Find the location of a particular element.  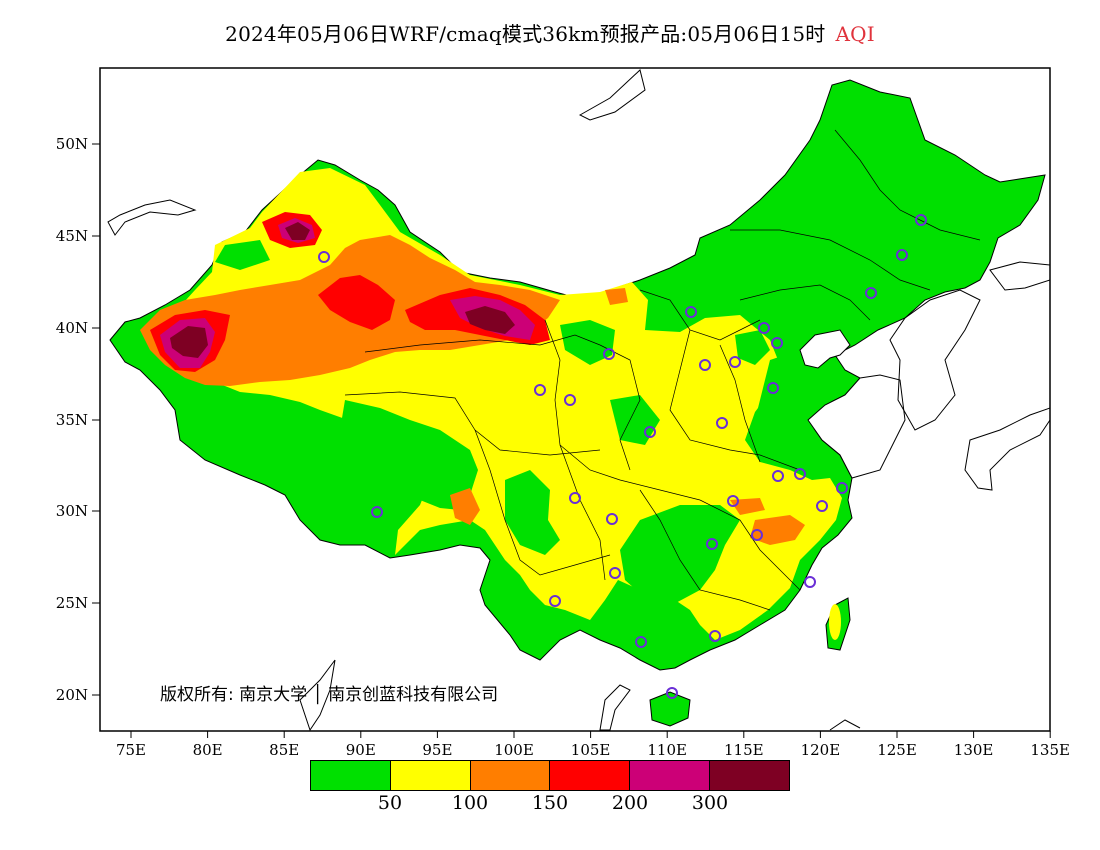

lon-tick-label: 95E is located at coordinates (437, 750).